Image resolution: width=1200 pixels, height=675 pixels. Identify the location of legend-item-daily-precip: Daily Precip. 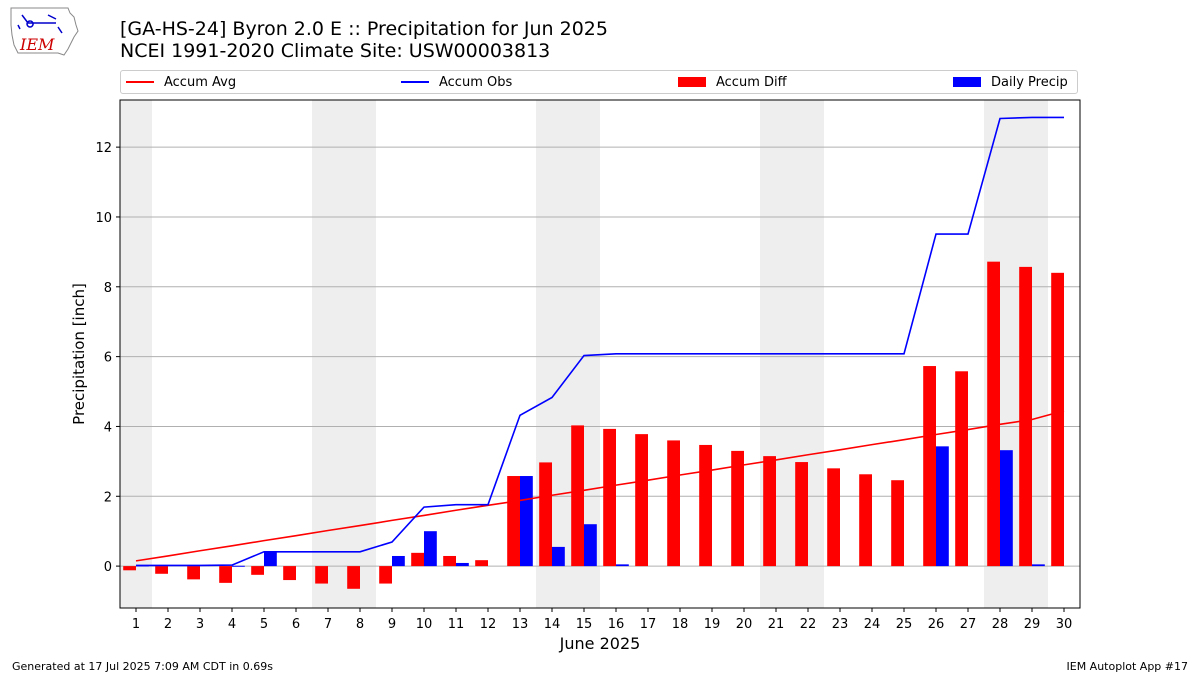
(1010, 82).